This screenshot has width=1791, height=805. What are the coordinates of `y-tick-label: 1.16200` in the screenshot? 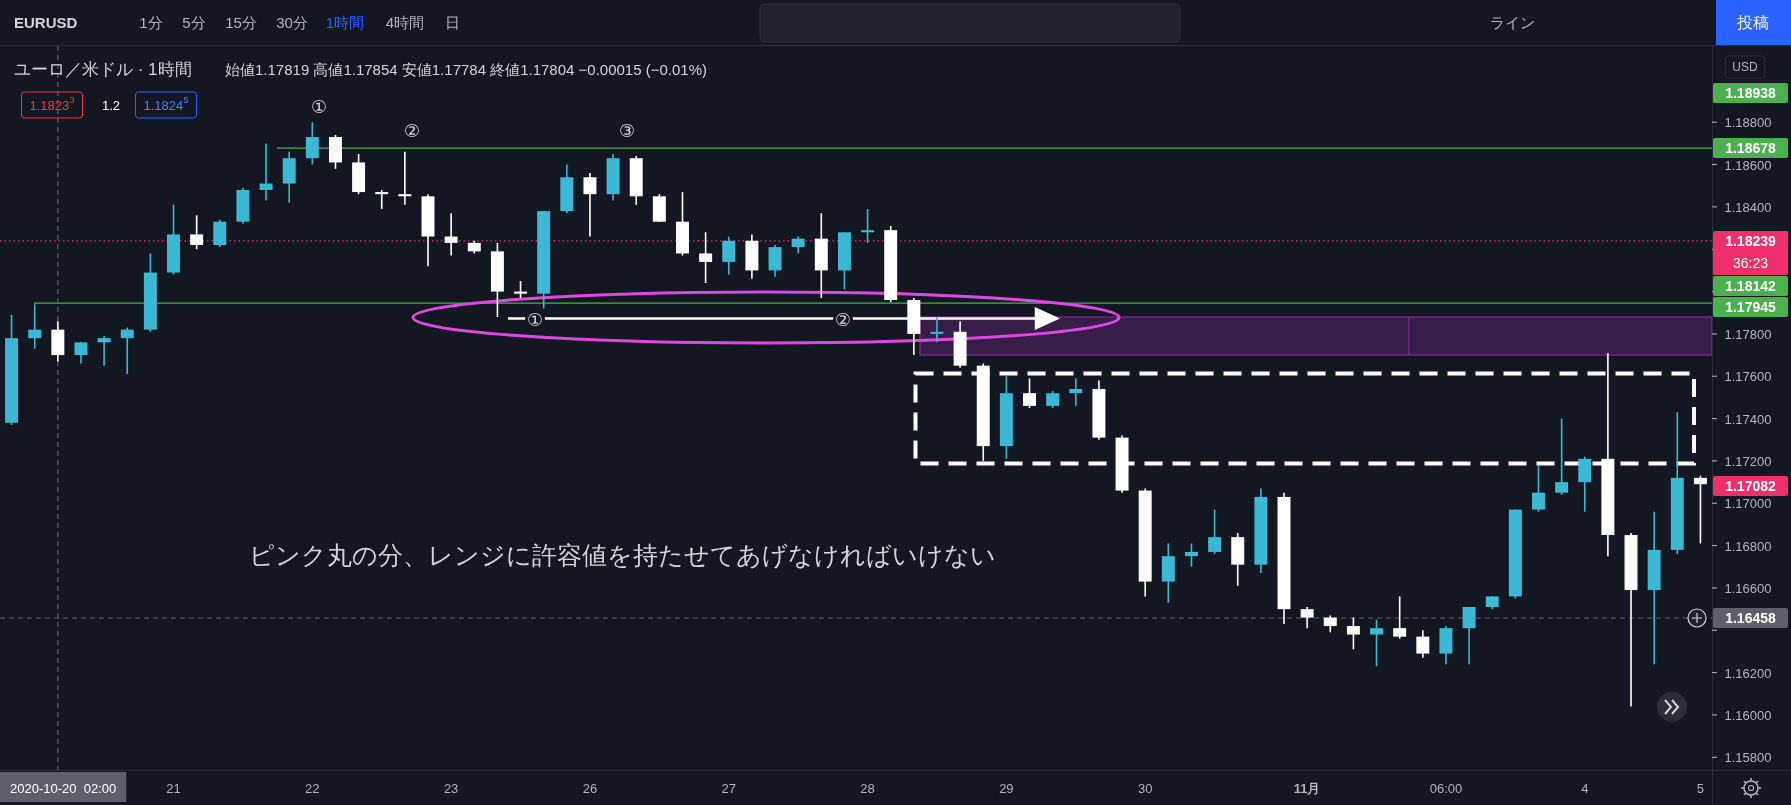 It's located at (1748, 673).